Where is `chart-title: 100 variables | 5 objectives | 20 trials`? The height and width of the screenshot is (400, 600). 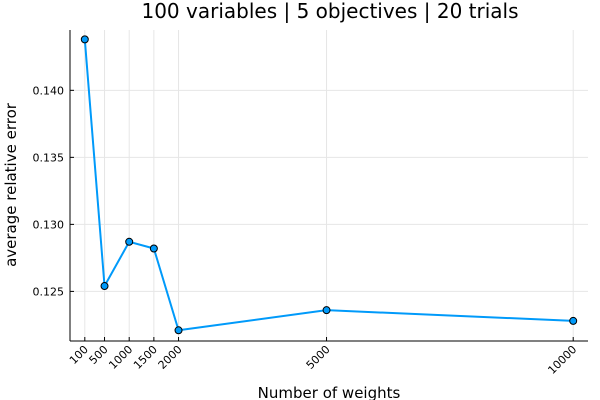 chart-title: 100 variables | 5 objectives | 20 trials is located at coordinates (329, 11).